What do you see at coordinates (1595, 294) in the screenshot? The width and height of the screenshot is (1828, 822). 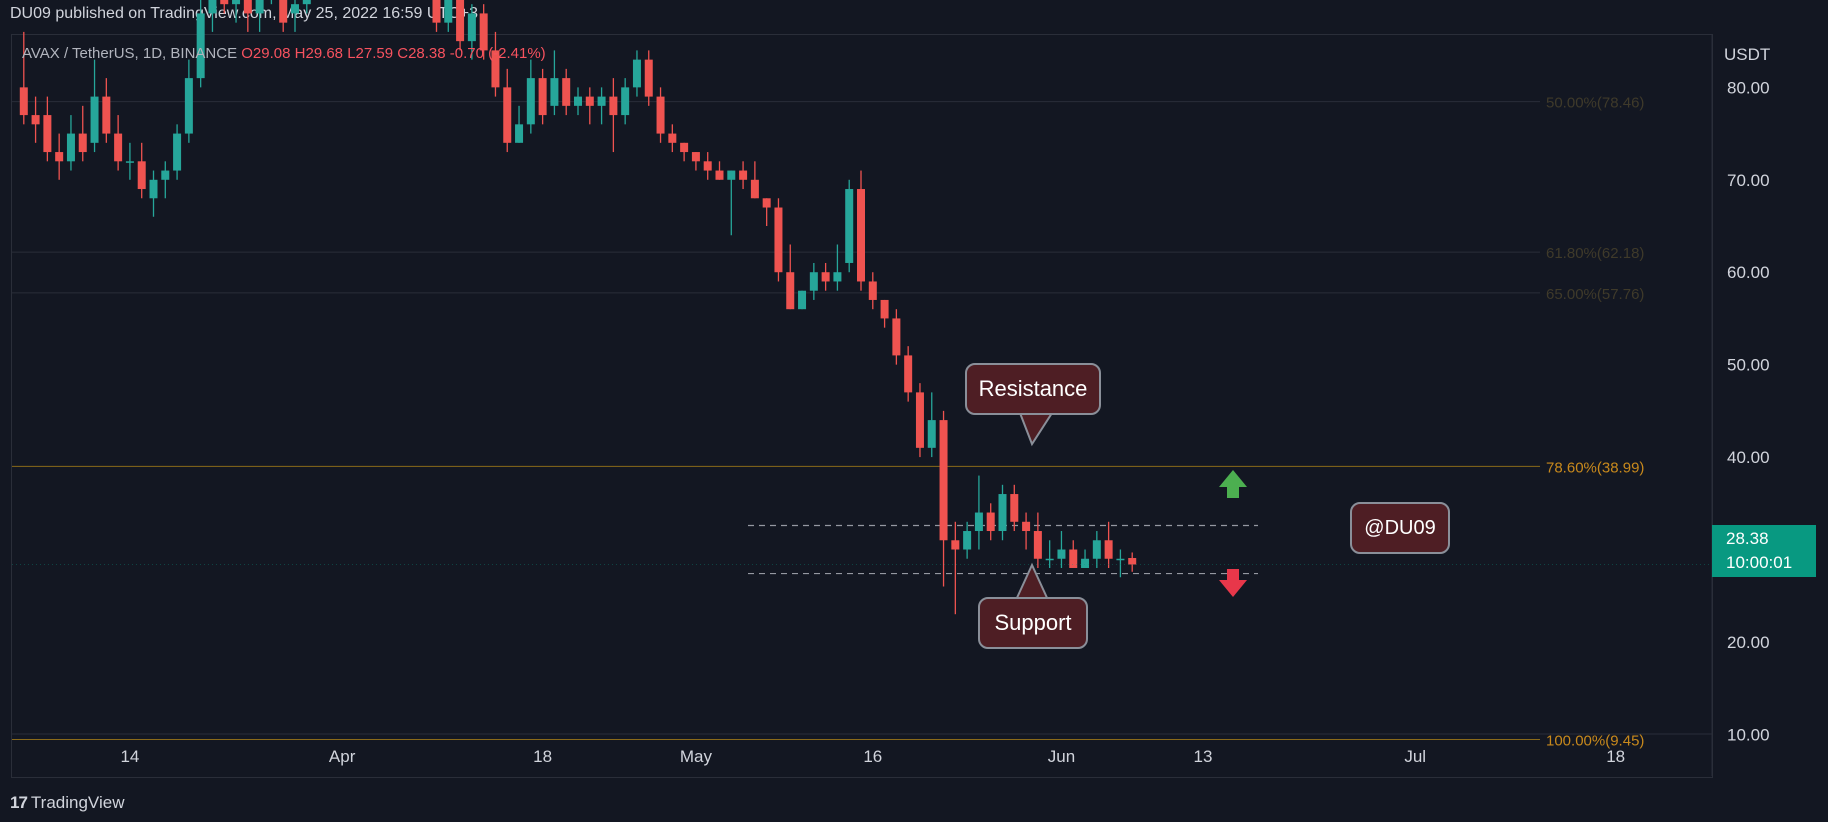 I see `fib-level-label: 65.00%(57.76)` at bounding box center [1595, 294].